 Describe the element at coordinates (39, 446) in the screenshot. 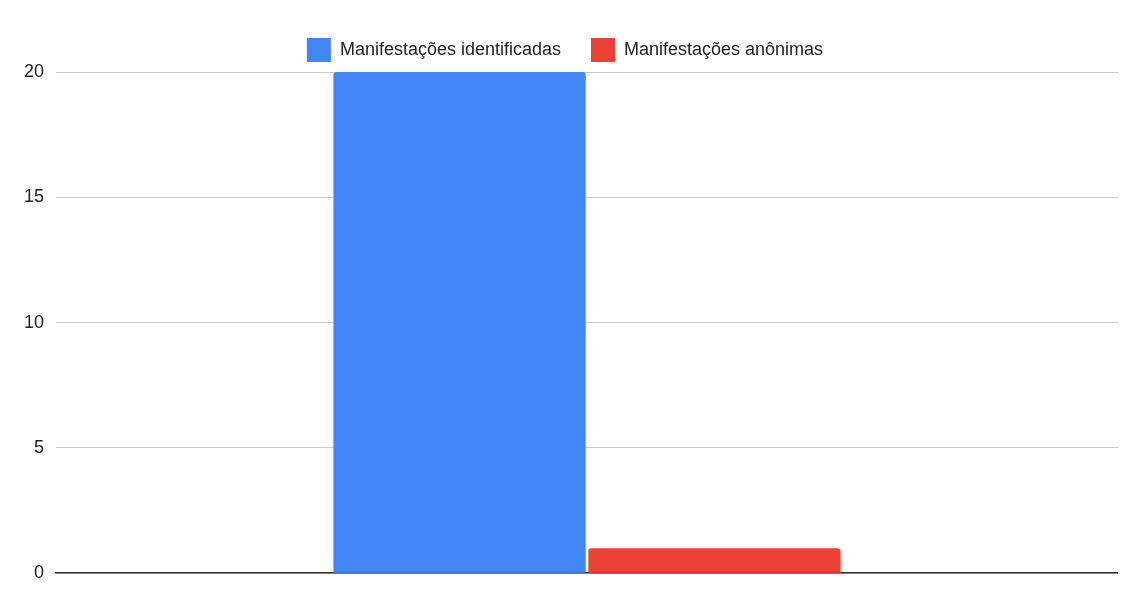

I see `y-tick-label: 5` at that location.